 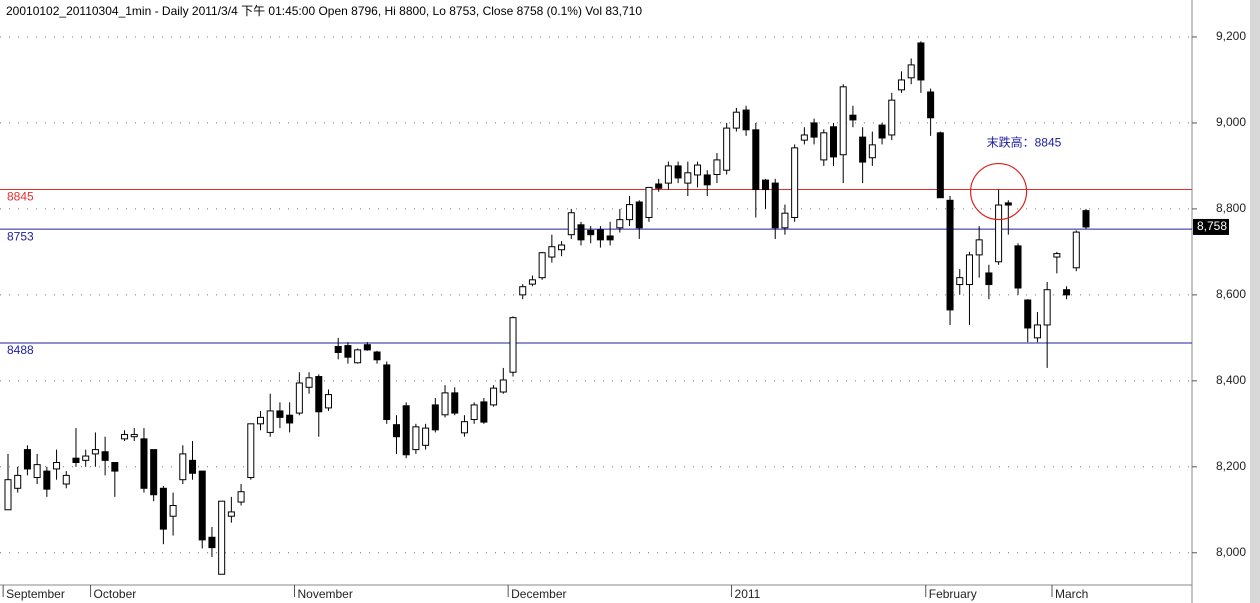 I want to click on x-tick-label: September, so click(x=35, y=594).